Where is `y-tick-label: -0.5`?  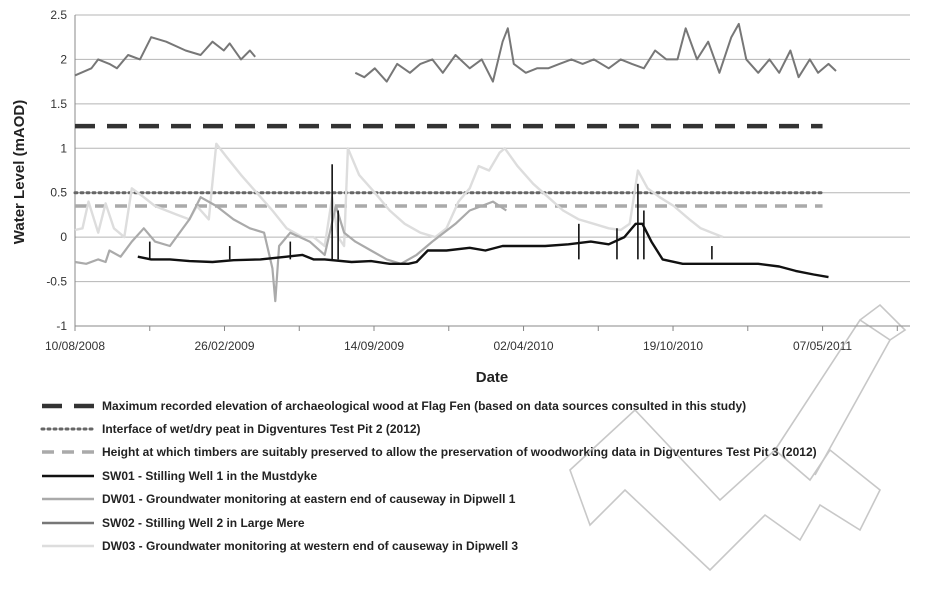
y-tick-label: -0.5 is located at coordinates (56, 282).